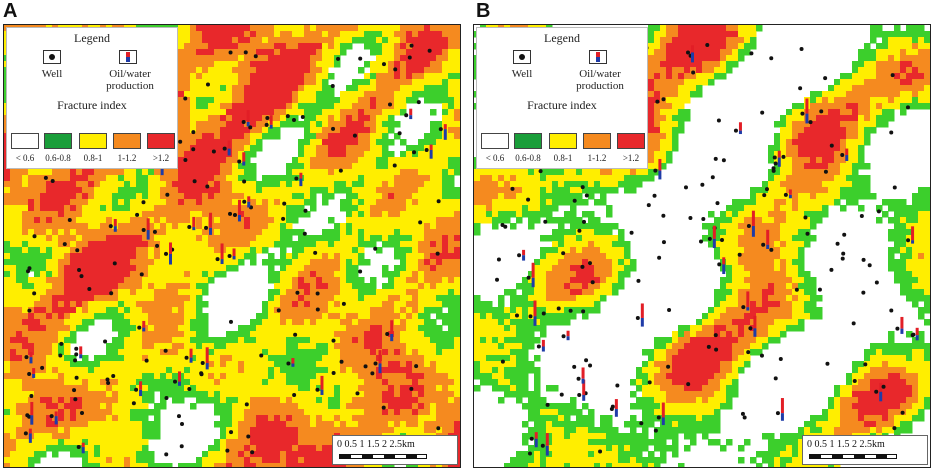 This screenshot has height=476, width=934. Describe the element at coordinates (10, 11) in the screenshot. I see `panel-a-label: A` at that location.